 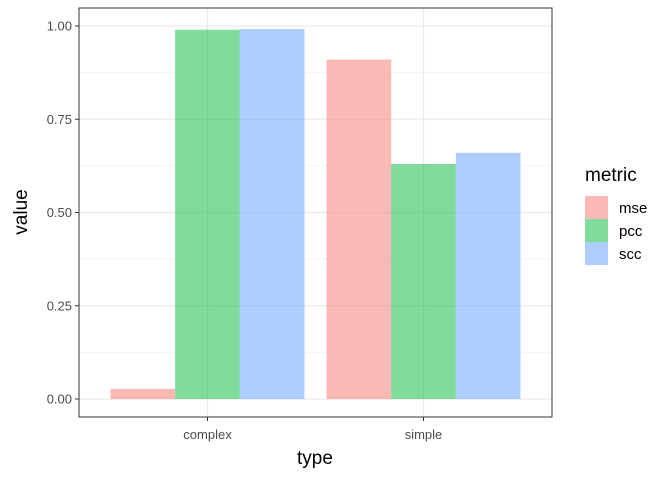 What do you see at coordinates (59, 399) in the screenshot?
I see `y-tick-label: 0.00` at bounding box center [59, 399].